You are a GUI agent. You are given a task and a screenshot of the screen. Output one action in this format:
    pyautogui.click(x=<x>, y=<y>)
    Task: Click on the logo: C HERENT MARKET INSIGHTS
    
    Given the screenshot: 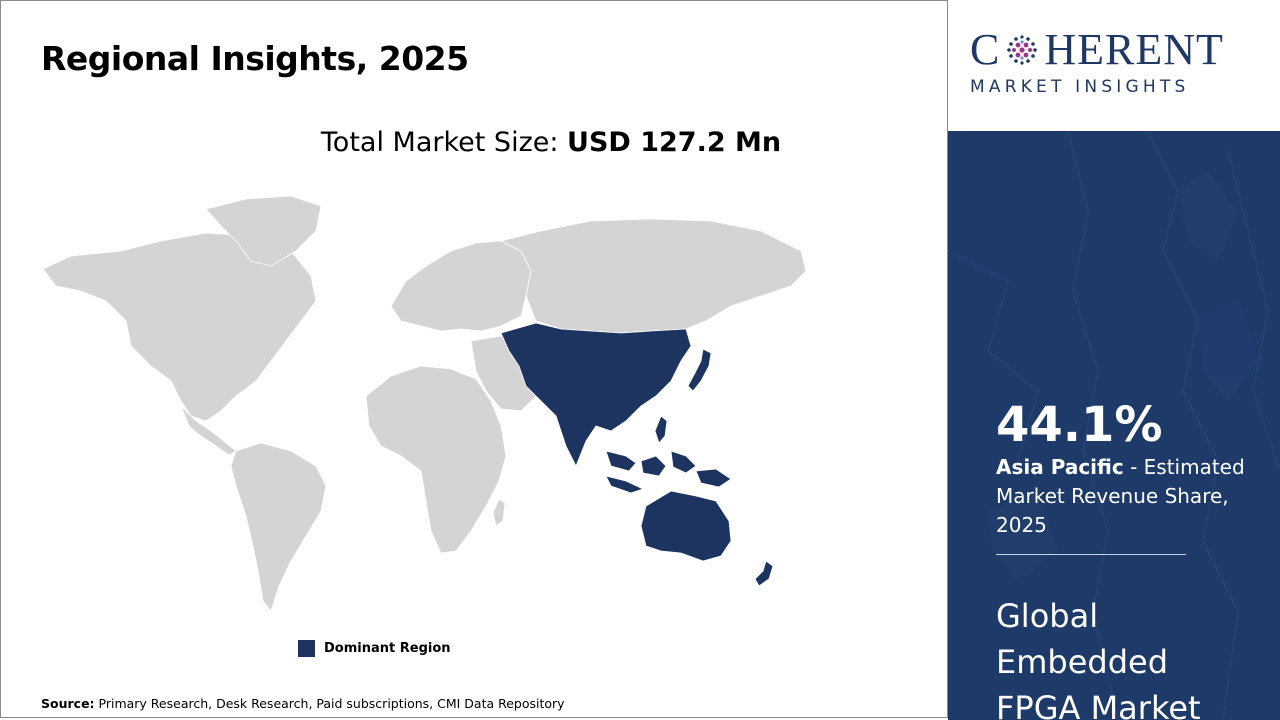 What is the action you would take?
    pyautogui.click(x=1114, y=65)
    